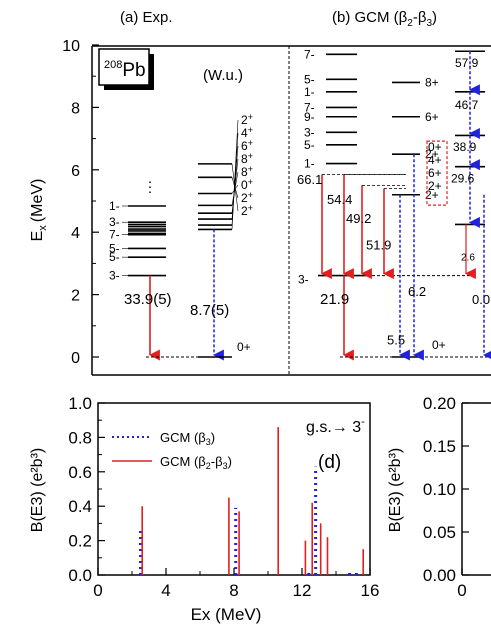 Image resolution: width=491 pixels, height=635 pixels. Describe the element at coordinates (37, 490) in the screenshot. I see `panel-d-ylabel: B(E3) (e²b³)` at that location.